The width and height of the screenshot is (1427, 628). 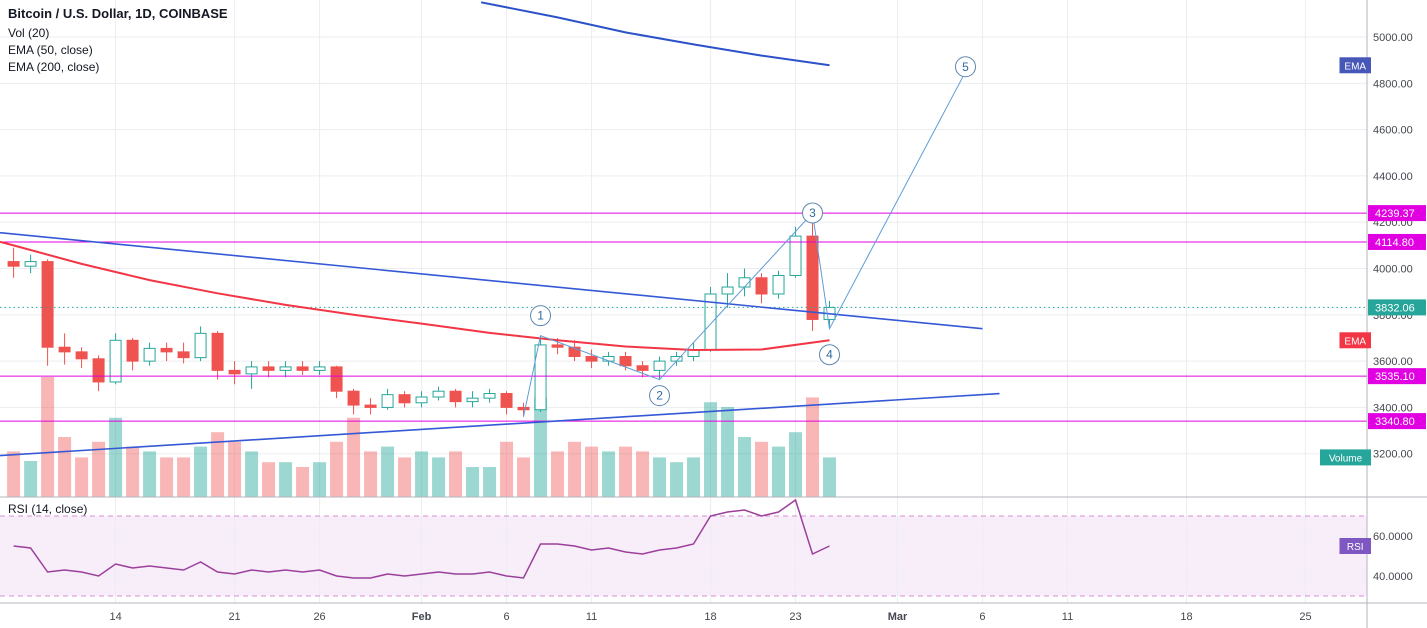 What do you see at coordinates (1393, 537) in the screenshot?
I see `rsi-tick-label: 60.0000` at bounding box center [1393, 537].